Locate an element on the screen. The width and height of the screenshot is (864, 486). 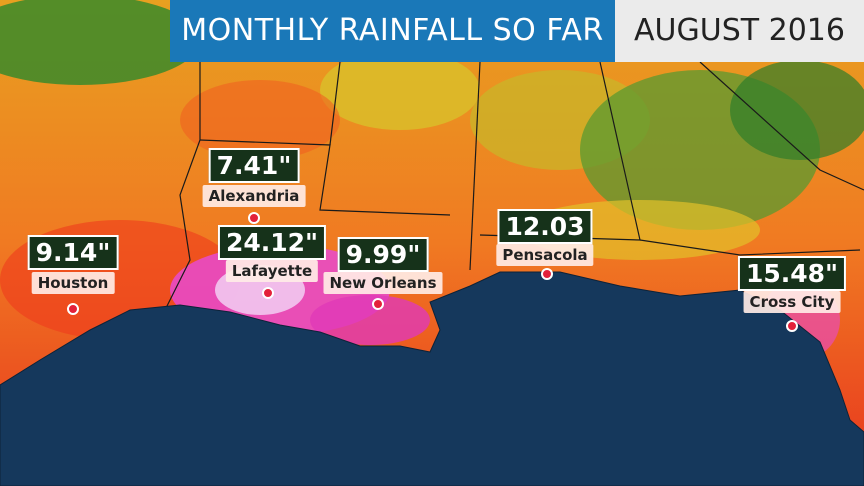
city-name: New Orleans is located at coordinates (383, 283).